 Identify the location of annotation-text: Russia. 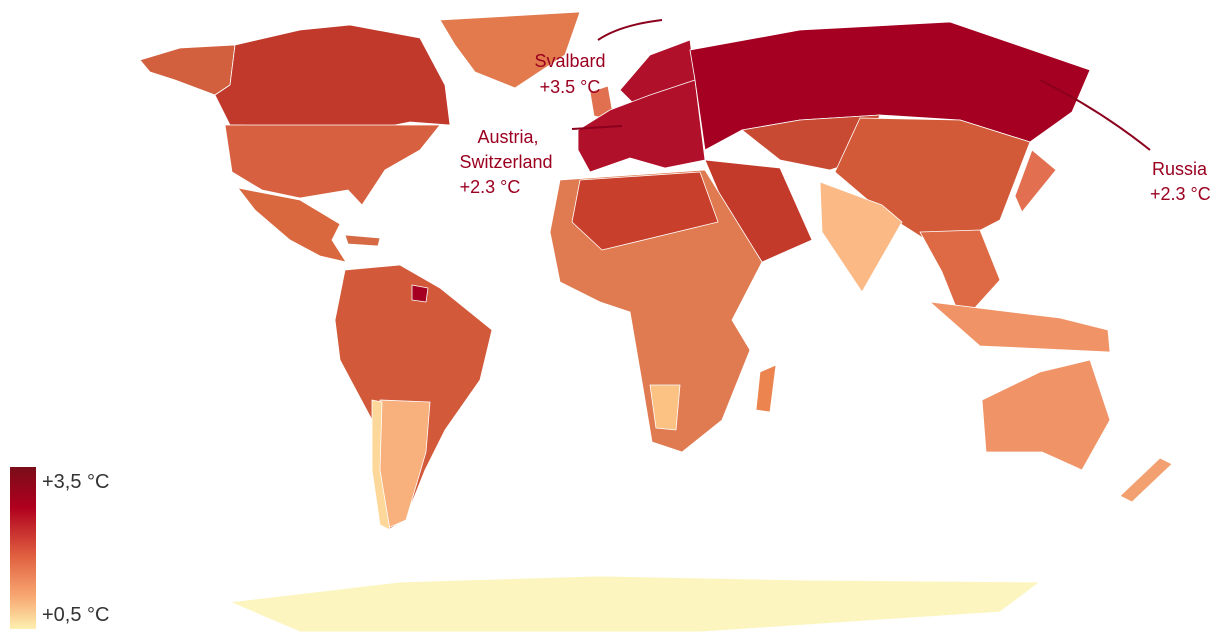
(1180, 169).